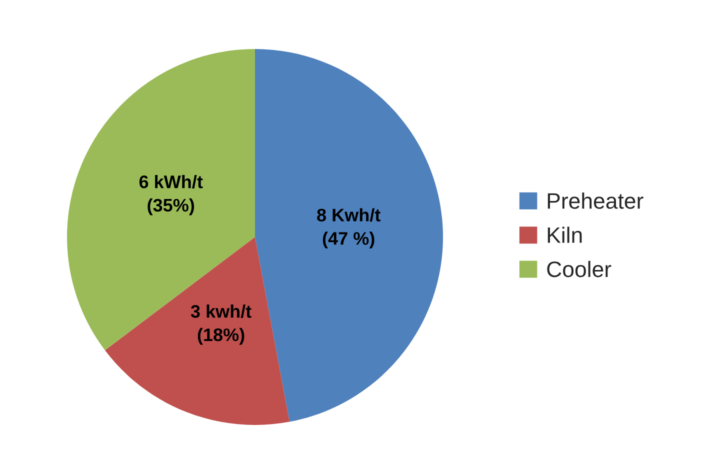 The image size is (702, 474). Describe the element at coordinates (221, 324) in the screenshot. I see `data-label: 3 kwh/t (18%)` at that location.